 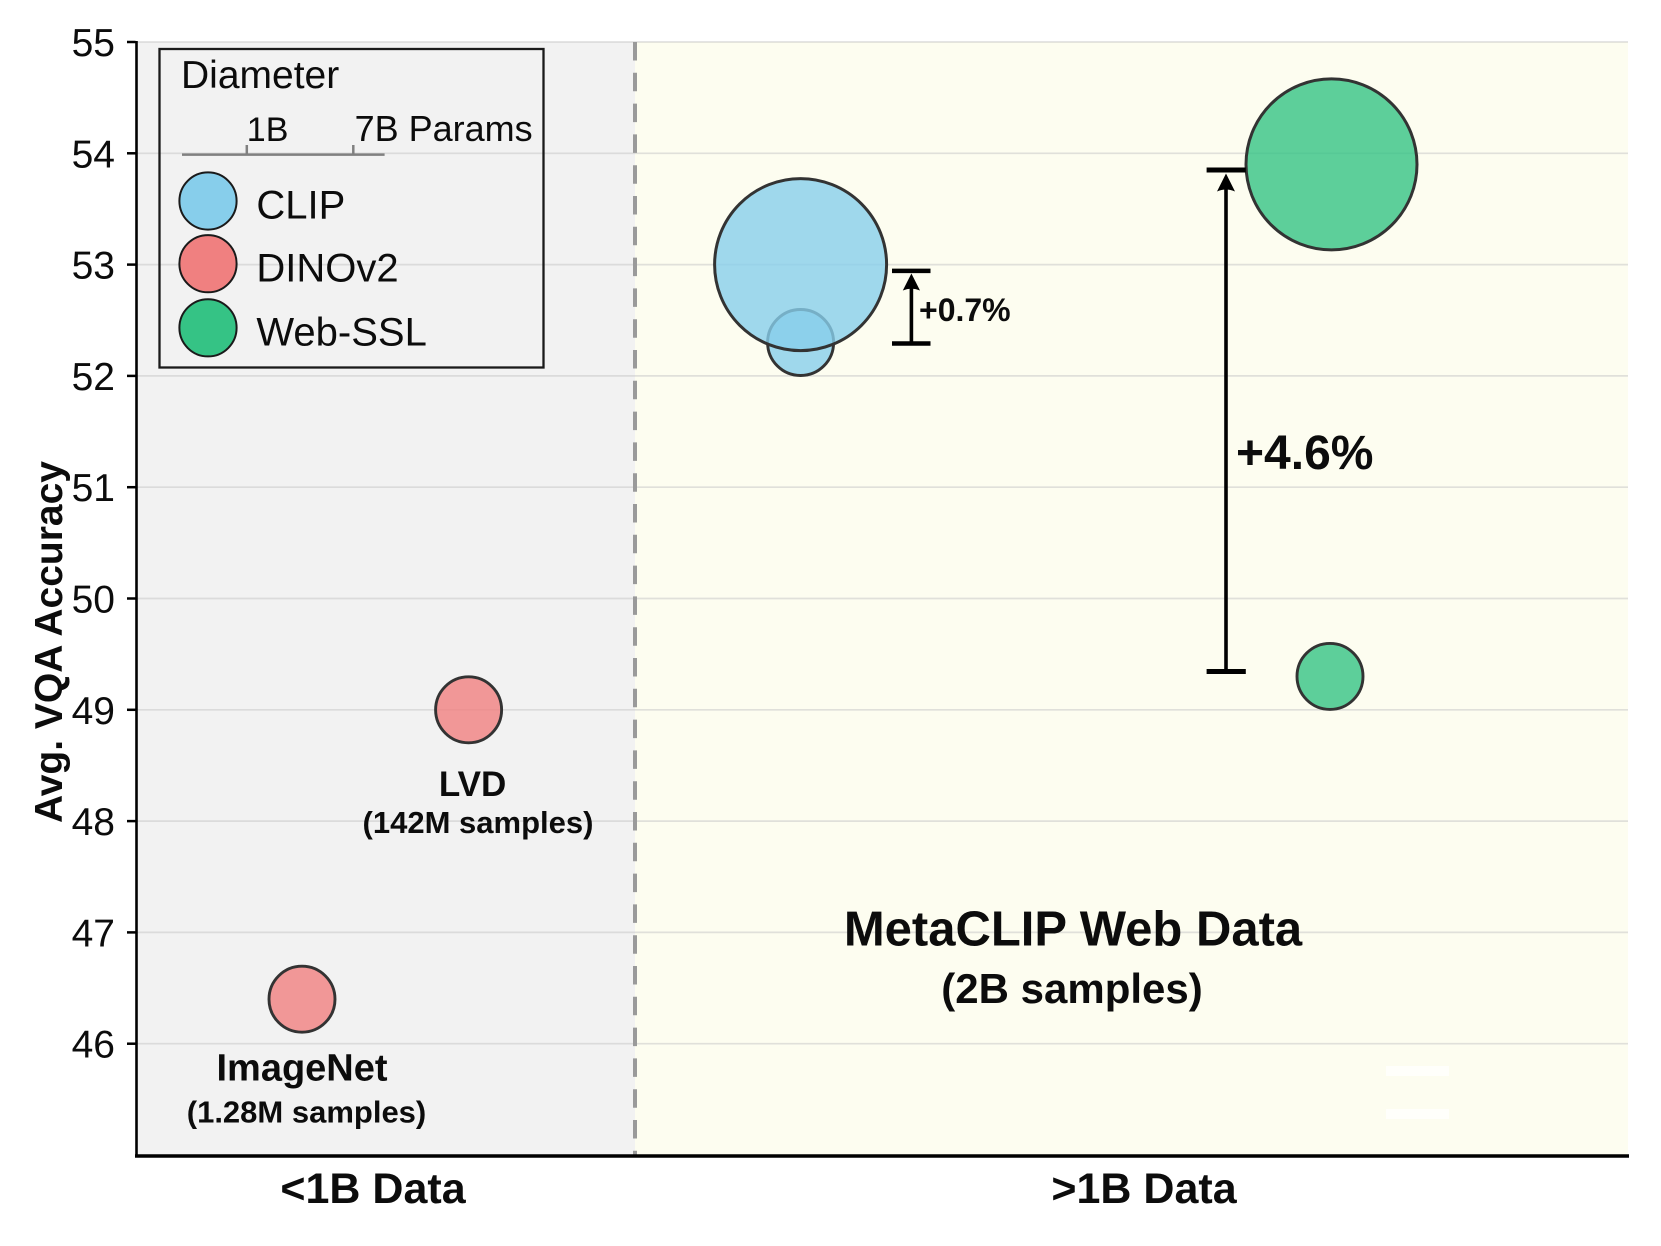 I want to click on svg-text: (1.28M samples), so click(x=307, y=1112).